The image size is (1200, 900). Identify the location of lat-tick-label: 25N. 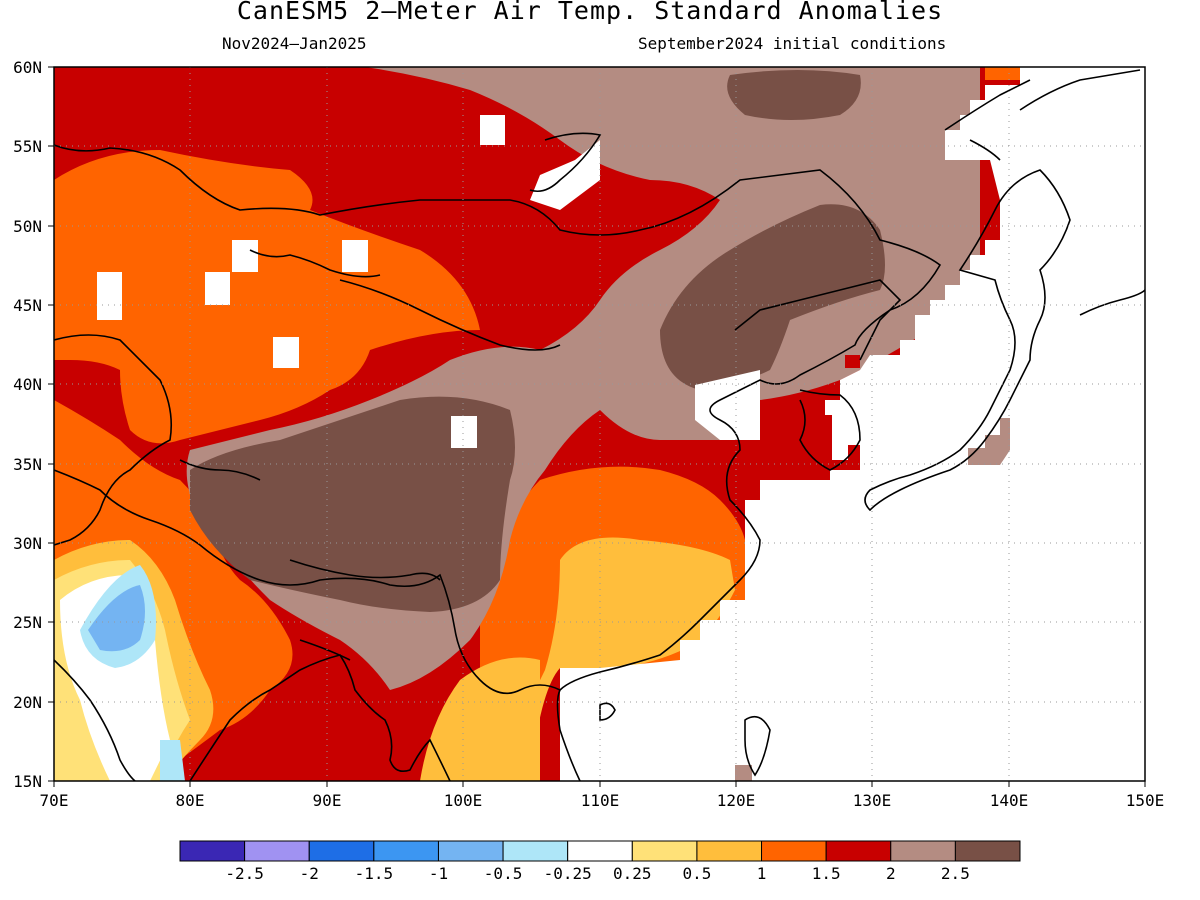
(27, 622).